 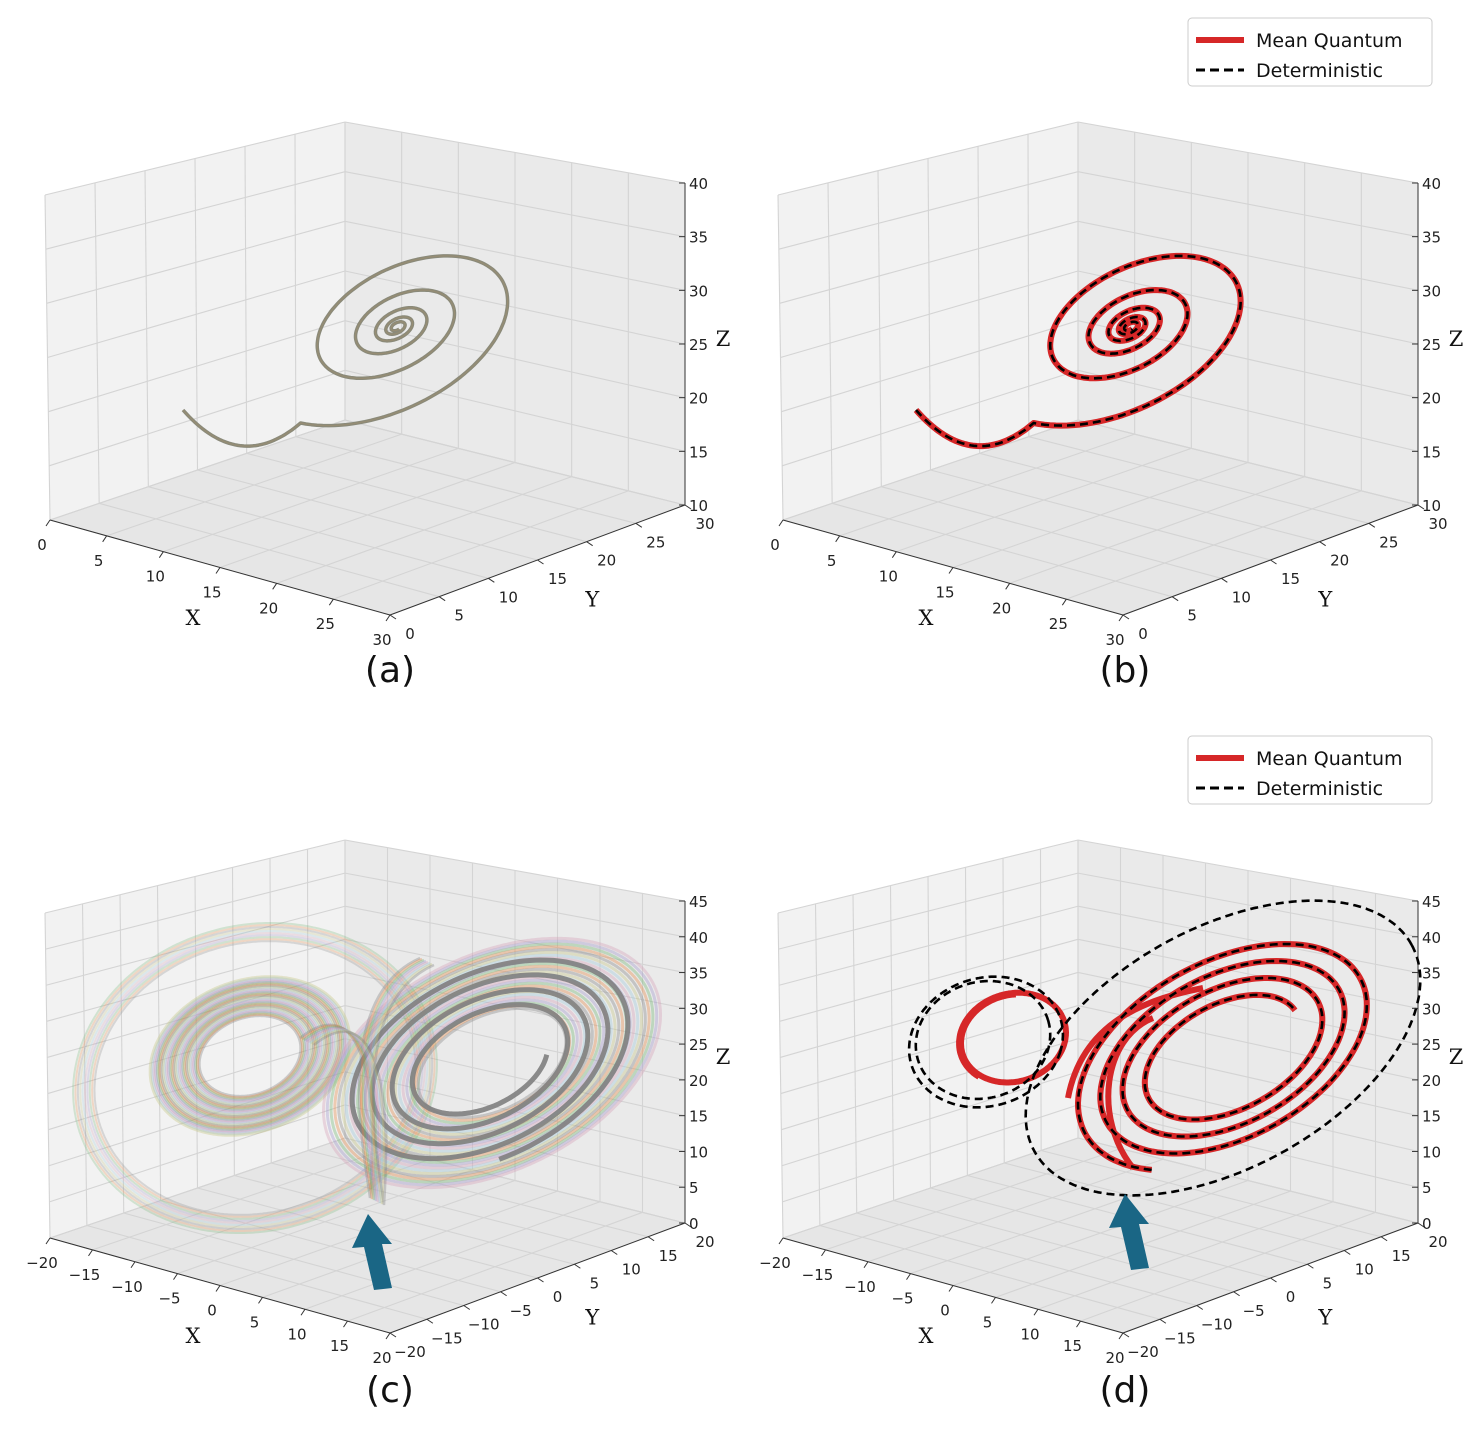 What do you see at coordinates (1427, 1224) in the screenshot?
I see `z-tick-label: 0` at bounding box center [1427, 1224].